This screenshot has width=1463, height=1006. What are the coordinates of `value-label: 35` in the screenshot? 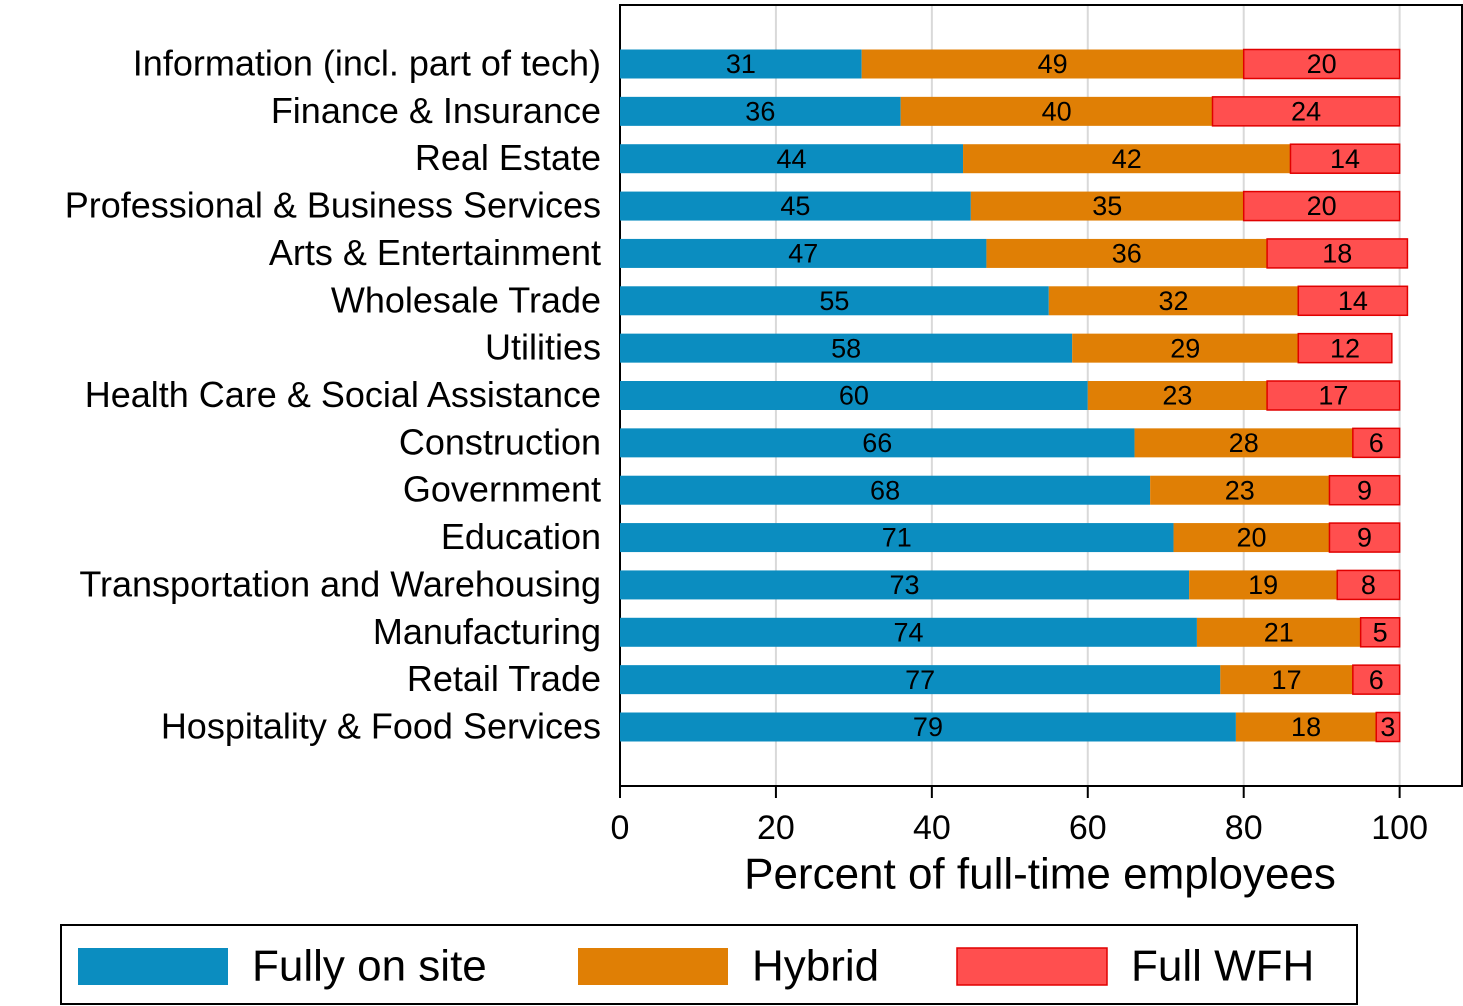 It's located at (1107, 206).